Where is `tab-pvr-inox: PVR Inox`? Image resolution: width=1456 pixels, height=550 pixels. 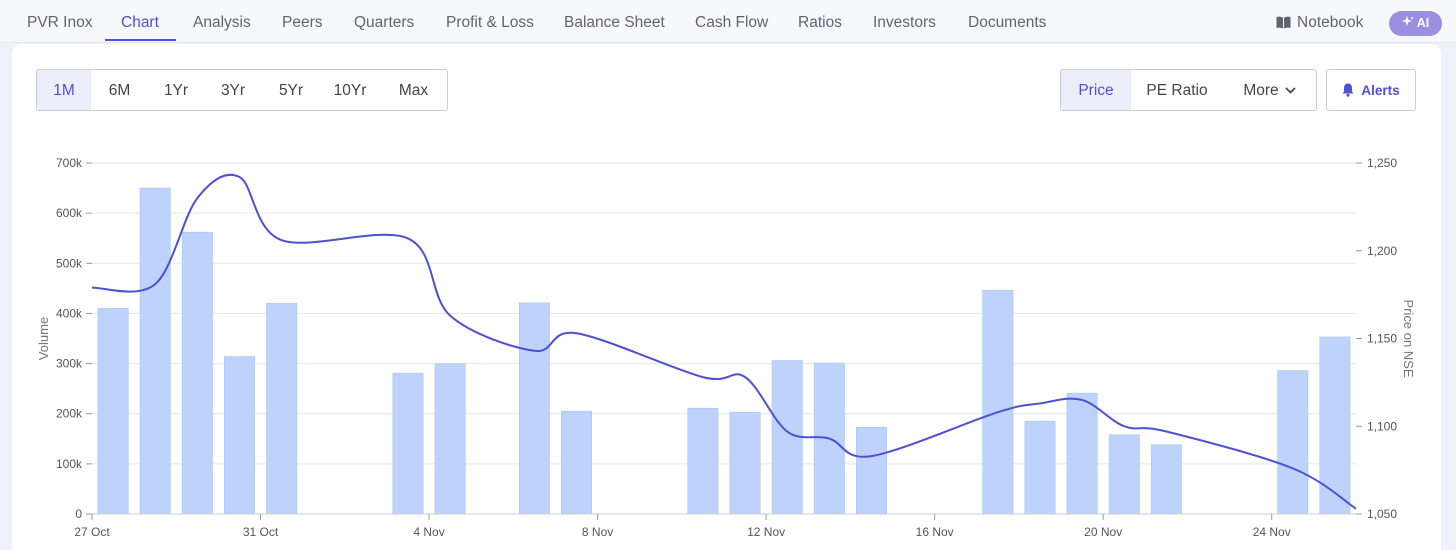 tab-pvr-inox: PVR Inox is located at coordinates (60, 22).